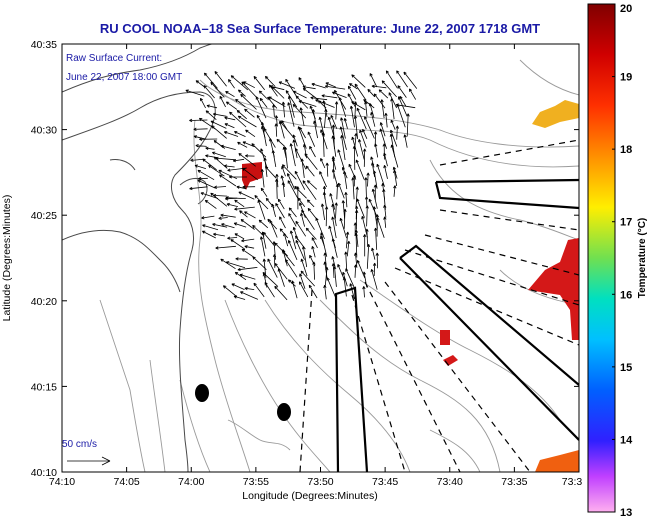 The height and width of the screenshot is (518, 651). What do you see at coordinates (626, 295) in the screenshot?
I see `colorbar-tick-label: 16` at bounding box center [626, 295].